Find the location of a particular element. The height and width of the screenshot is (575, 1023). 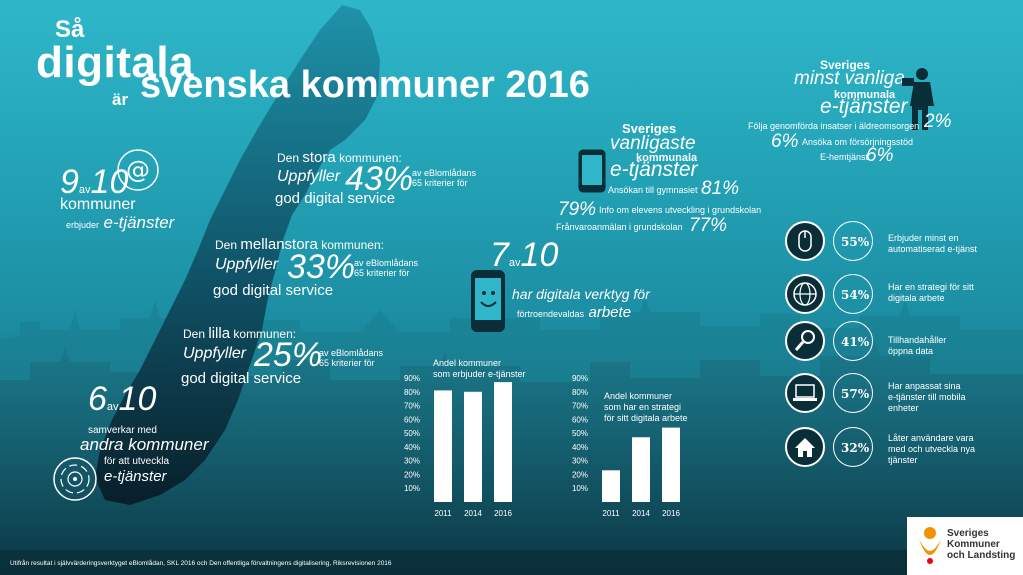

chart-0-ytick-0: 90% is located at coordinates (412, 378).